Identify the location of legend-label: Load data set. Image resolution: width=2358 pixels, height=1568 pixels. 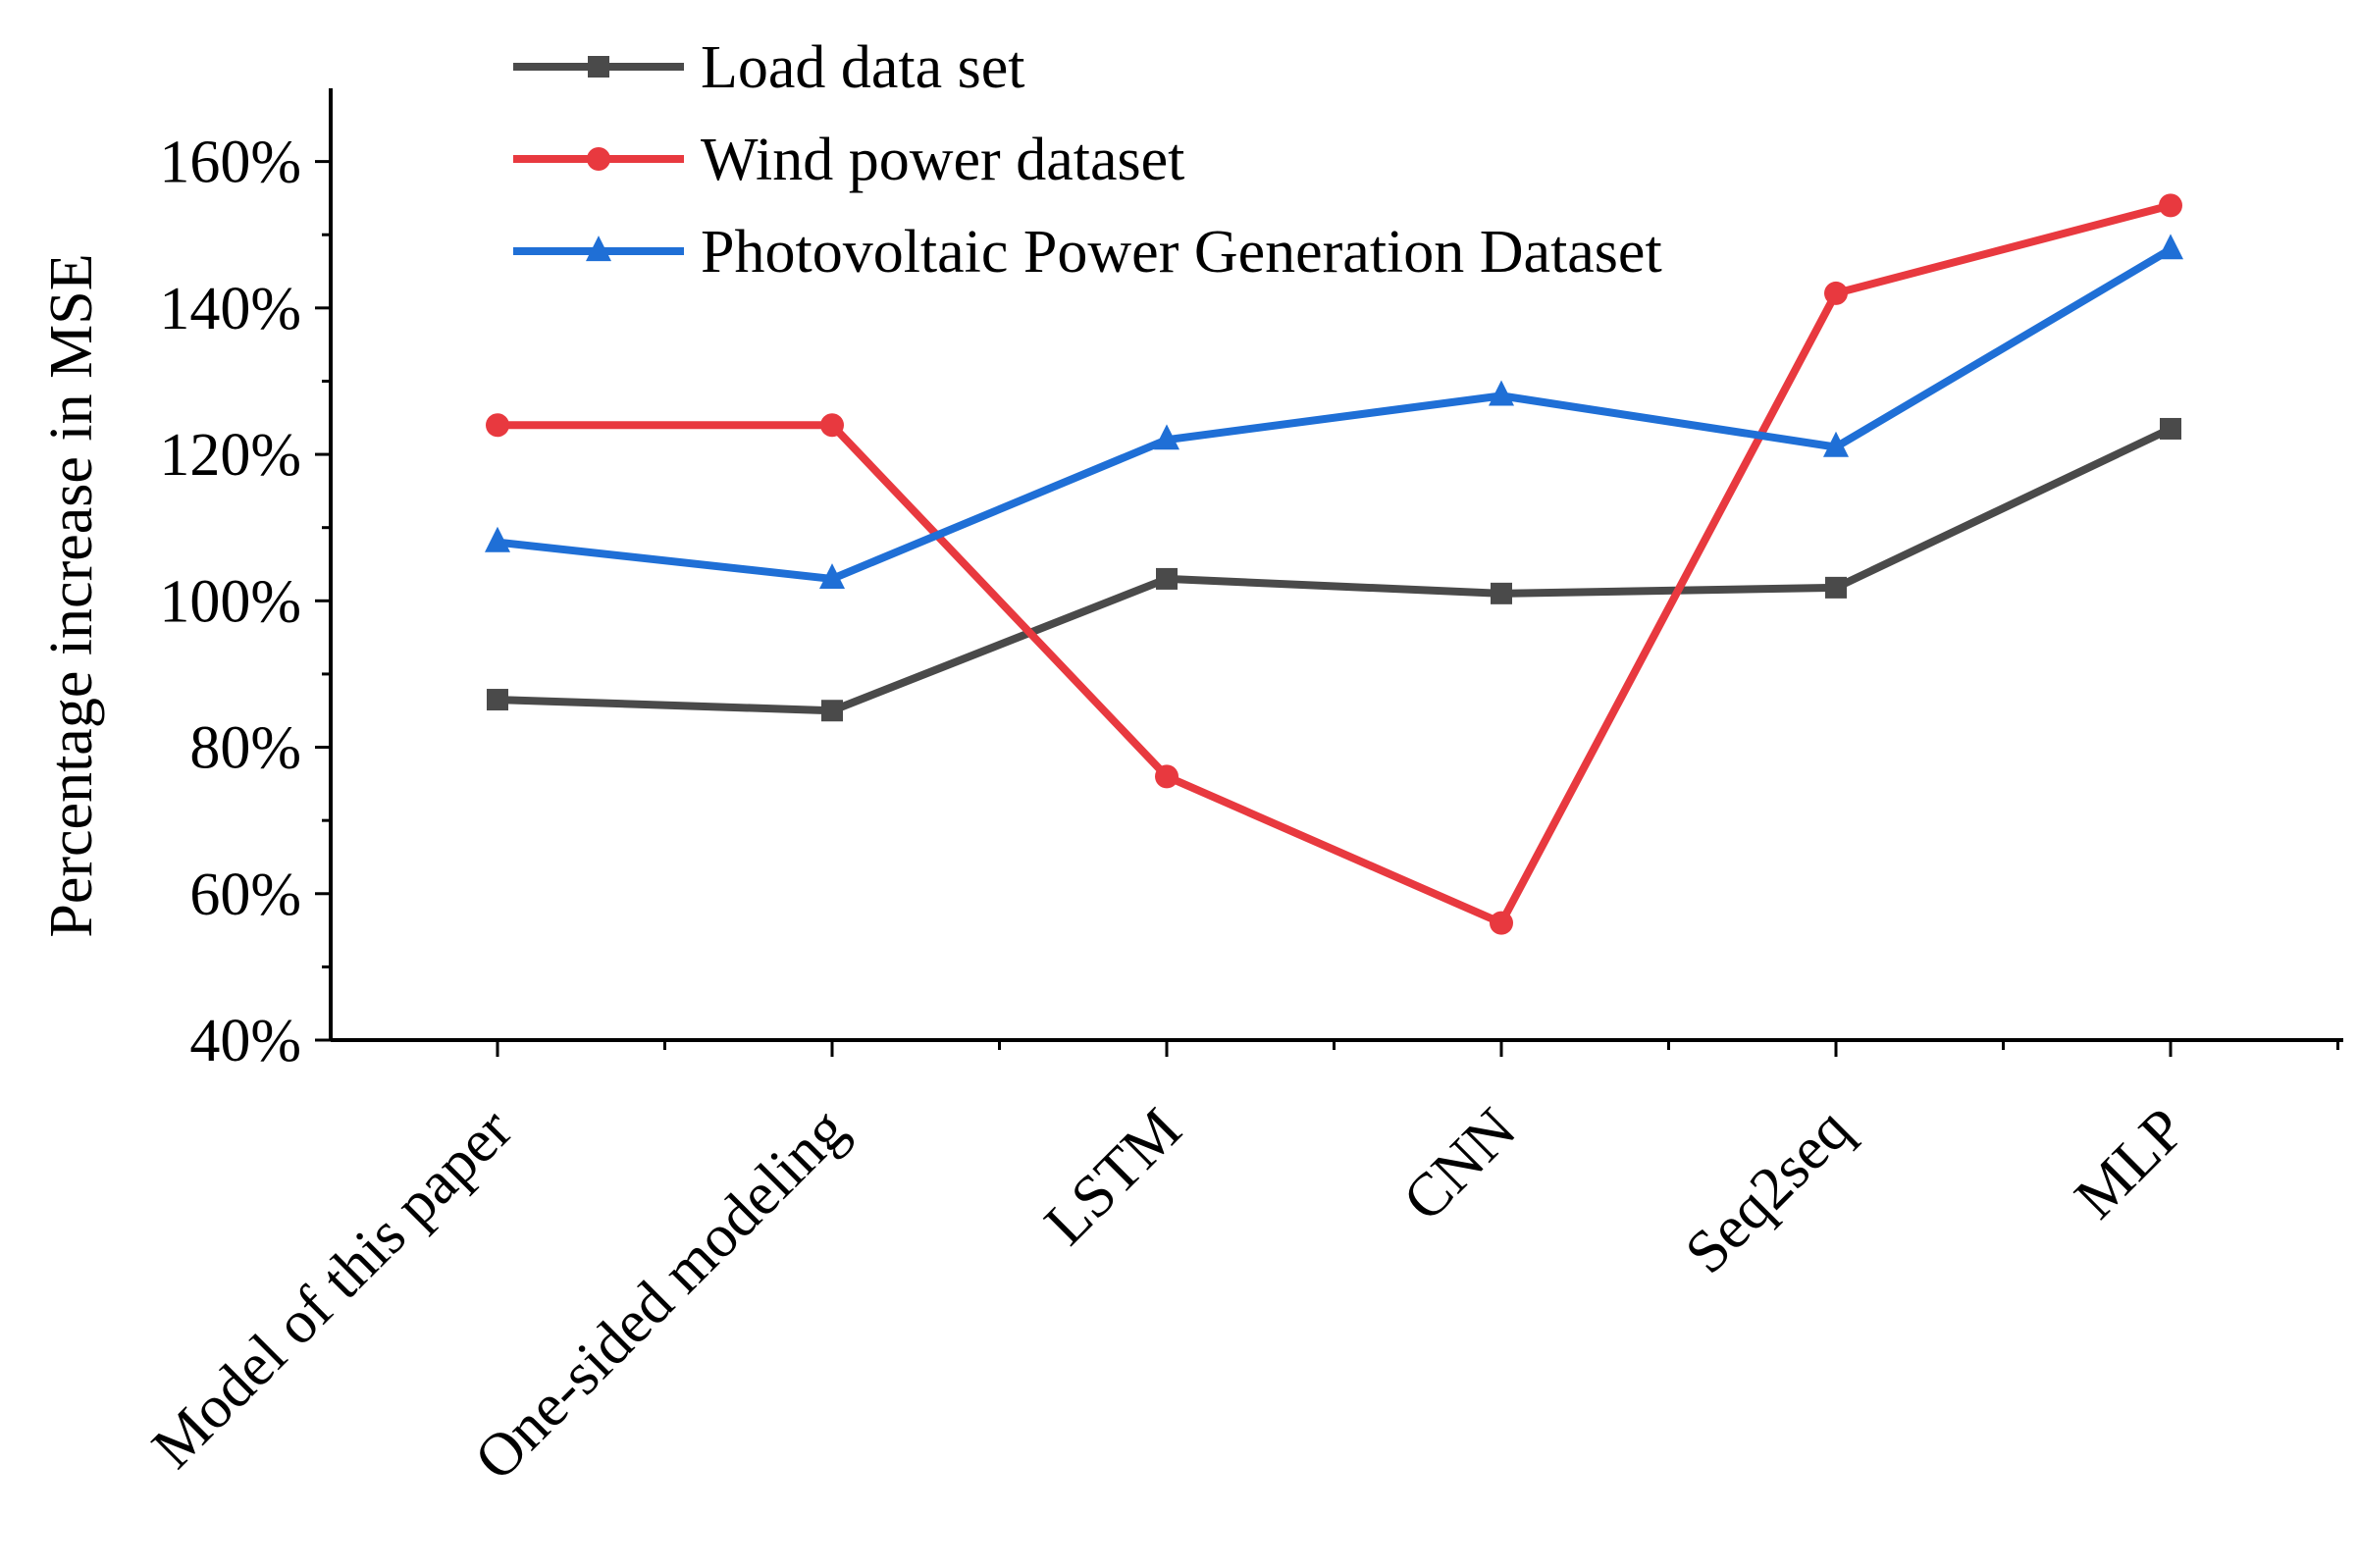
(863, 68).